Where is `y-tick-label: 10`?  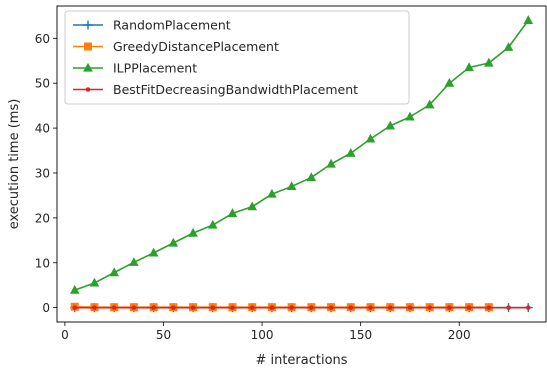
y-tick-label: 10 is located at coordinates (42, 263).